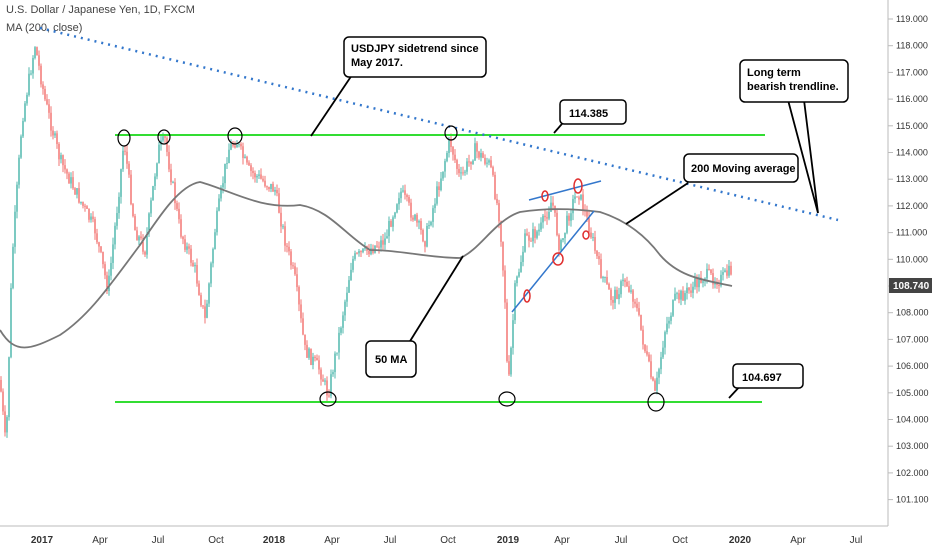 The height and width of the screenshot is (550, 932). What do you see at coordinates (740, 540) in the screenshot?
I see `x-tick-label: 2020` at bounding box center [740, 540].